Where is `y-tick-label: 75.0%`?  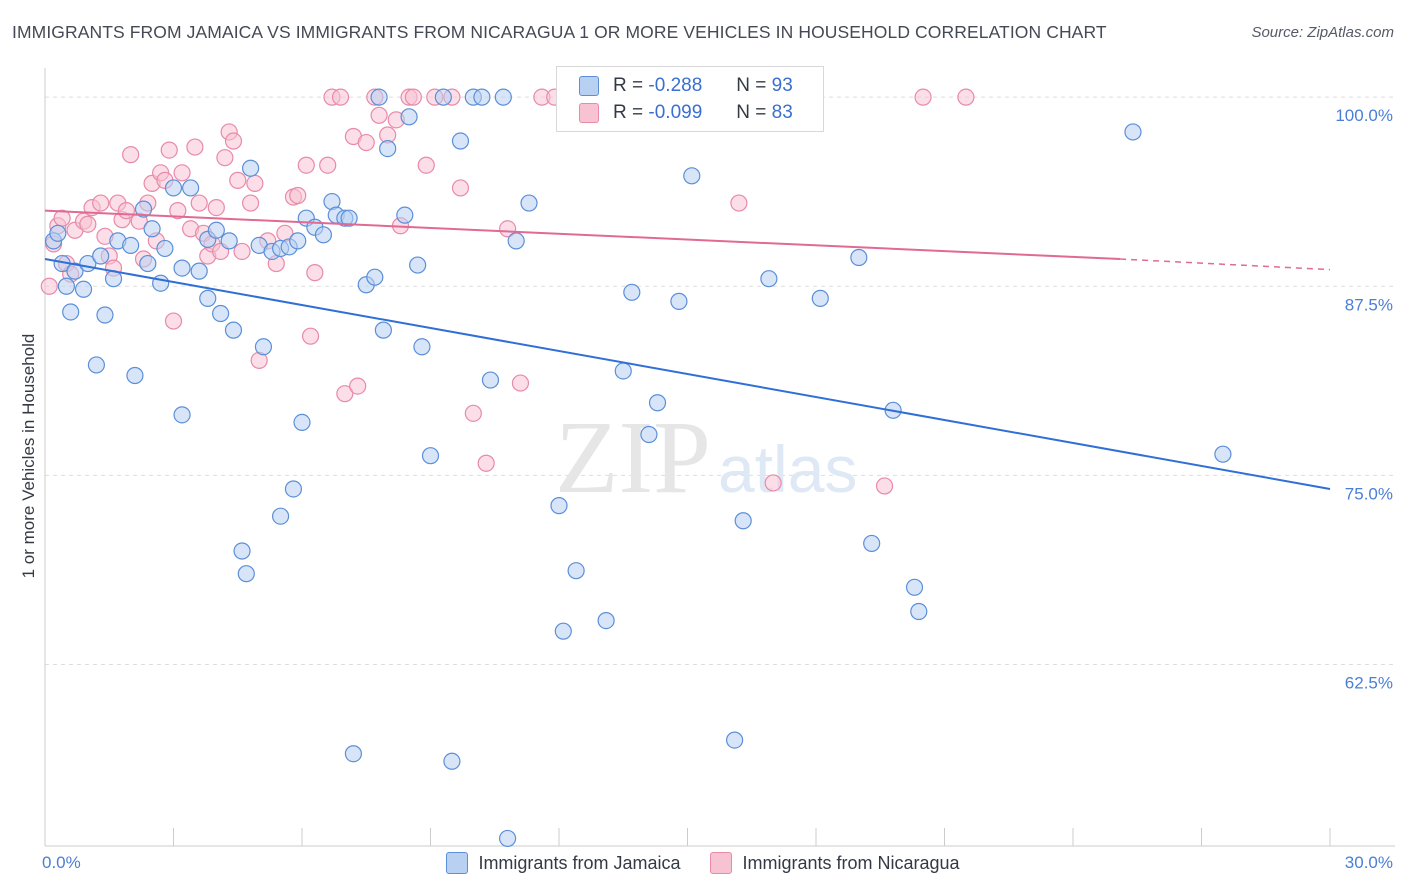 y-tick-label: 75.0% is located at coordinates (1369, 493).